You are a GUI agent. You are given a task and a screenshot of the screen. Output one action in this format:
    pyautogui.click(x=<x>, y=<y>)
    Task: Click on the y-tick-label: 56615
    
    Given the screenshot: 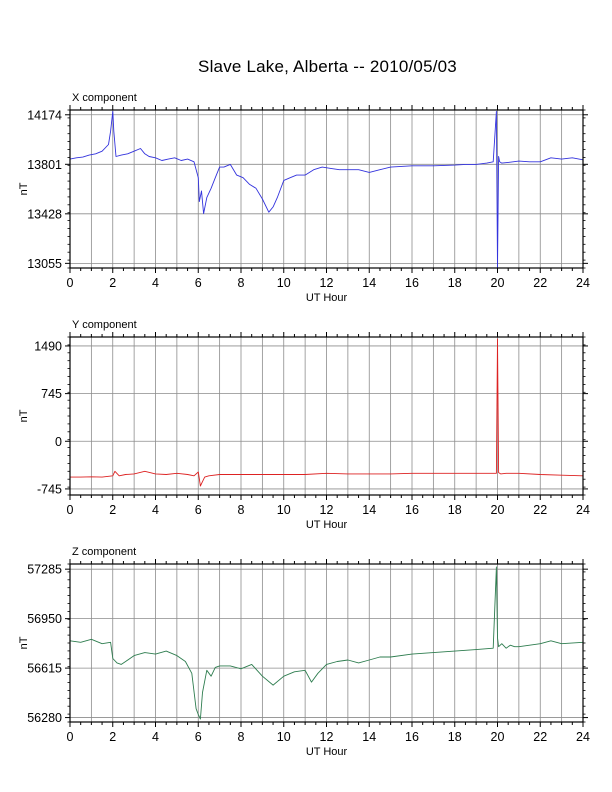 What is the action you would take?
    pyautogui.click(x=44, y=669)
    